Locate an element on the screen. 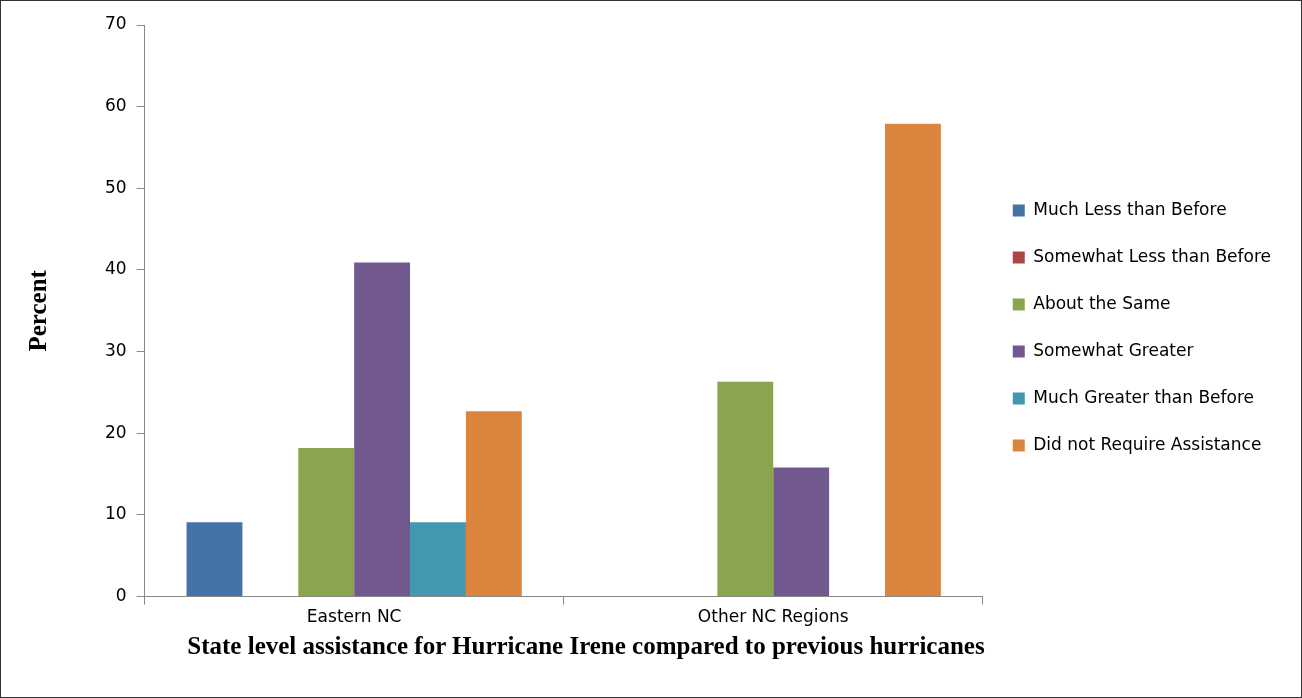 Image resolution: width=1302 pixels, height=698 pixels. legend-label: Did not Require Assistance is located at coordinates (1147, 443).